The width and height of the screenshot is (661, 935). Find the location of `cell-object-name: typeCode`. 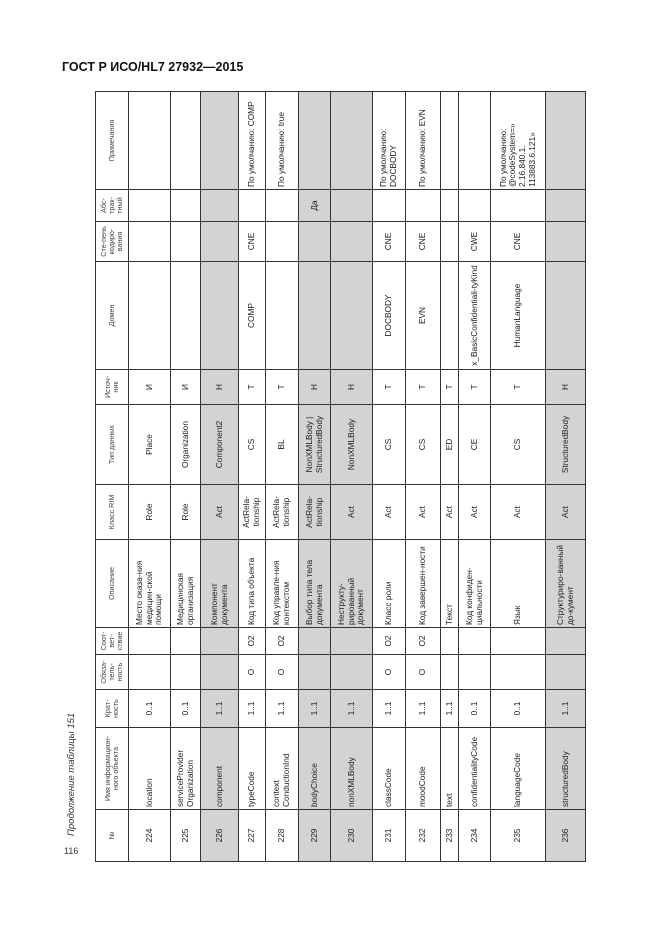

cell-object-name: typeCode is located at coordinates (252, 768).